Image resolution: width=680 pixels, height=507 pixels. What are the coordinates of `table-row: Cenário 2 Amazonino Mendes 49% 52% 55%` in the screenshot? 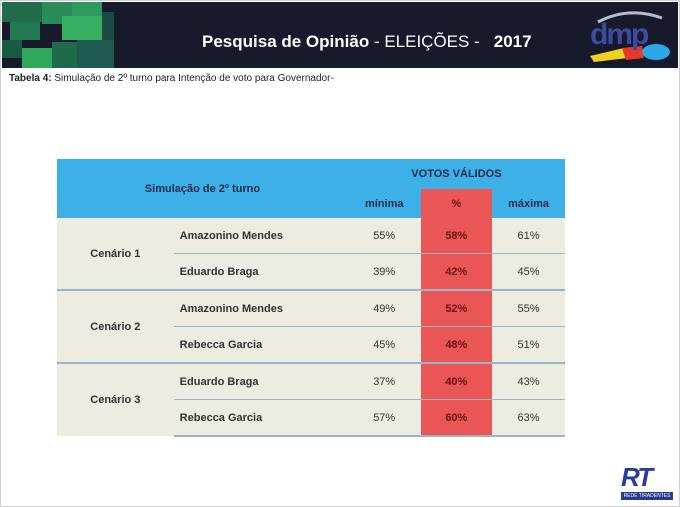 It's located at (311, 326).